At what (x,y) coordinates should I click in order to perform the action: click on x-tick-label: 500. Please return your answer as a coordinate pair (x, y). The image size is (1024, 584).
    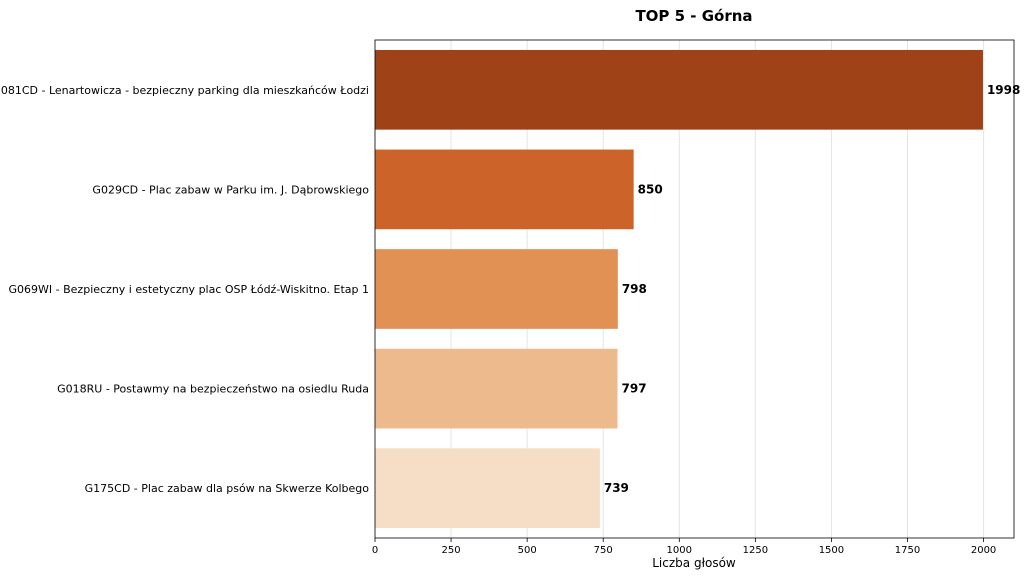
    Looking at the image, I should click on (527, 550).